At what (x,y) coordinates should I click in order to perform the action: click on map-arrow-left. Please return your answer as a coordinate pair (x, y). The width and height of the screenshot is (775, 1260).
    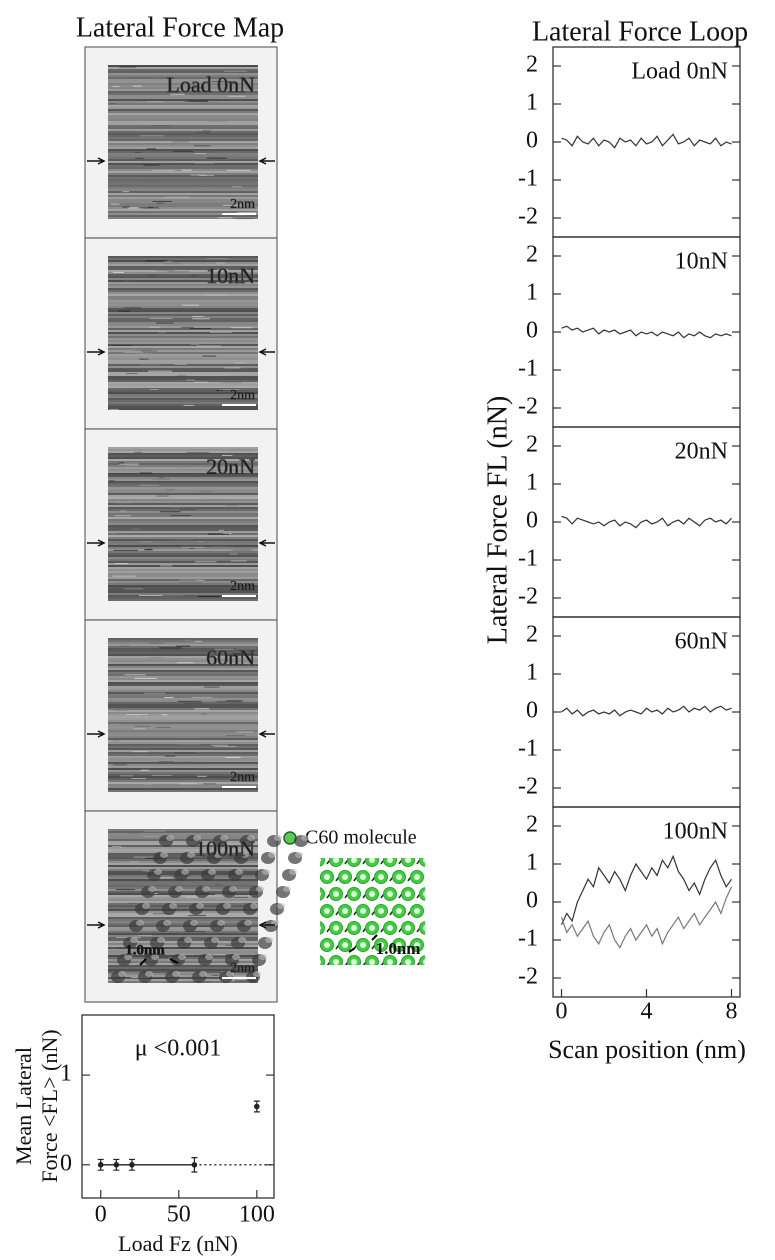
    Looking at the image, I should click on (96, 925).